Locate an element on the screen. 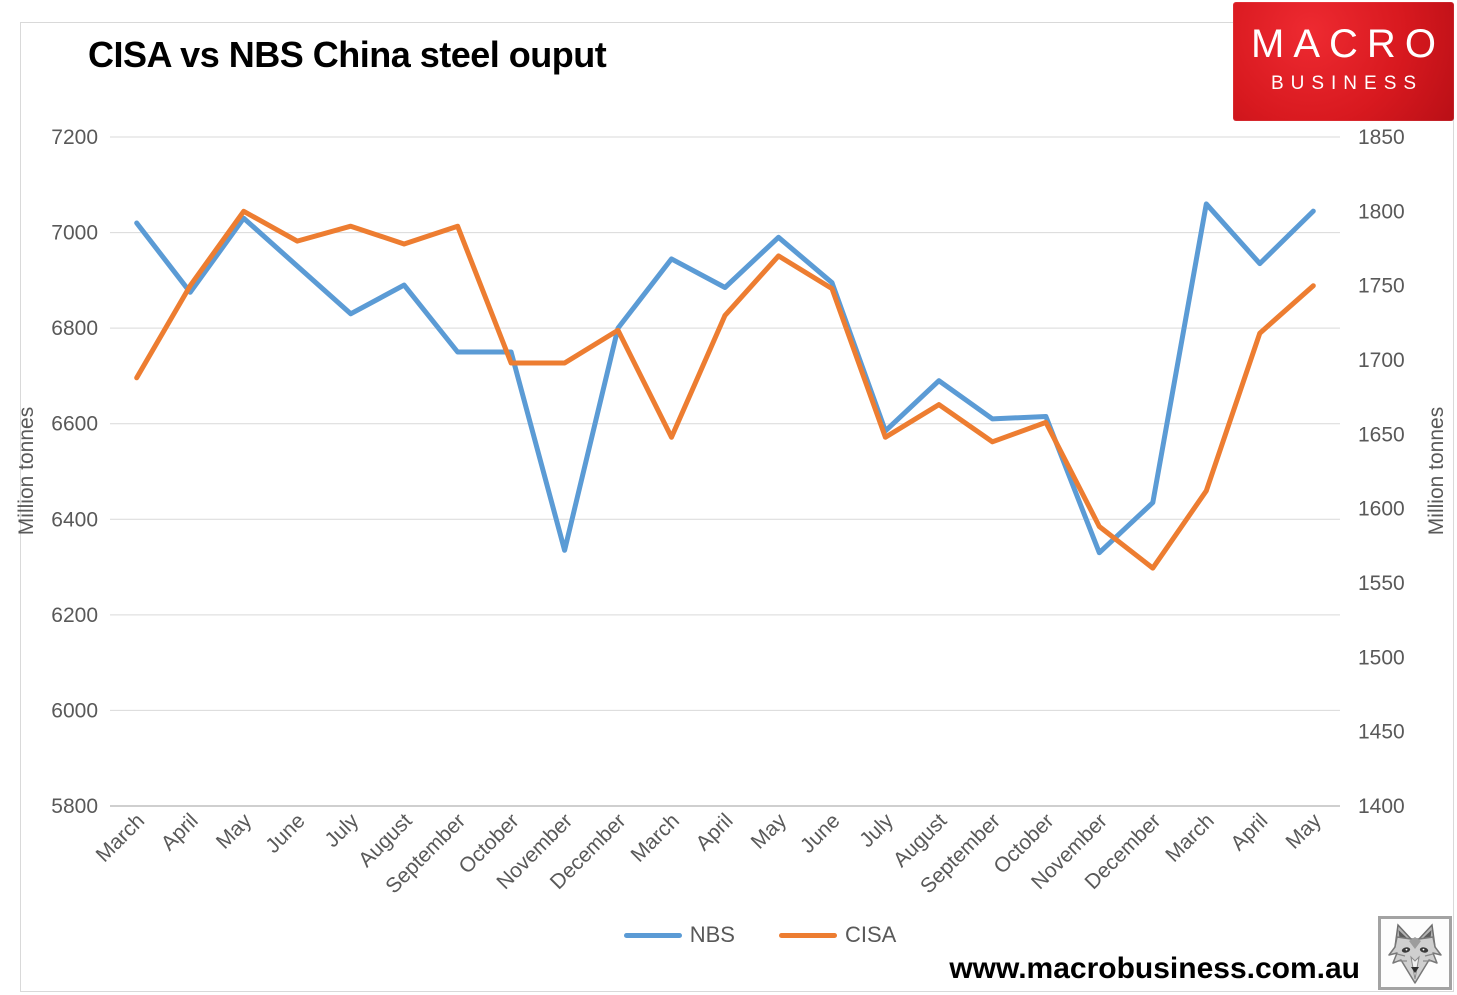  y-axis-left-tick-label: 6000 is located at coordinates (74, 710).